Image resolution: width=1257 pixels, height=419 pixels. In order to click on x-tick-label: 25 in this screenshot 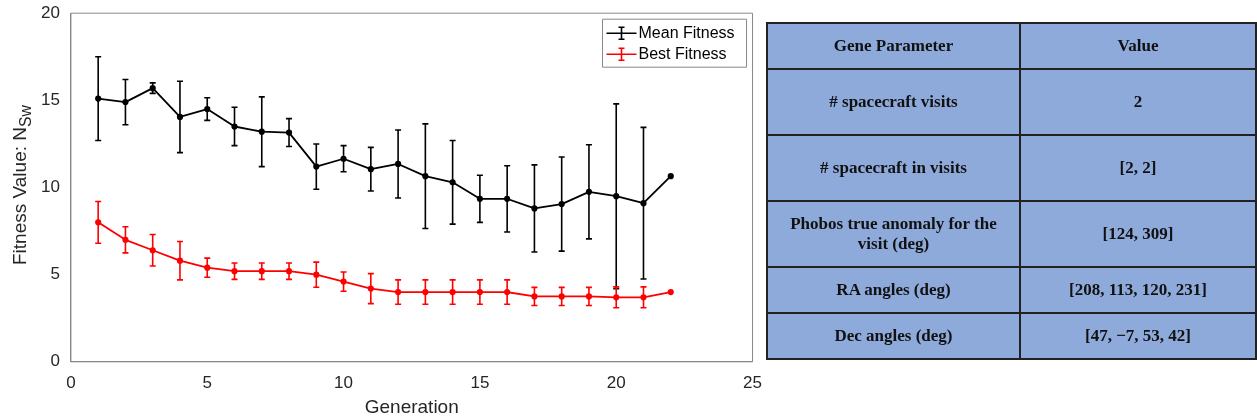, I will do `click(753, 382)`.